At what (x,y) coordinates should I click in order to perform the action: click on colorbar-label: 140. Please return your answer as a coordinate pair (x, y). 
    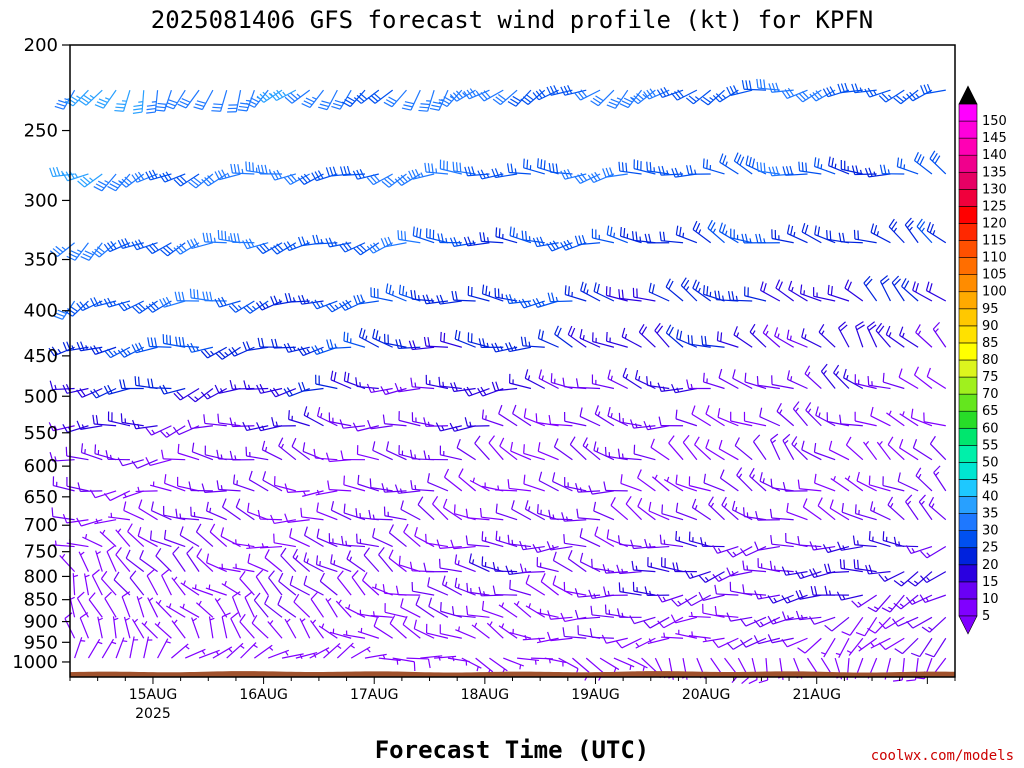
    Looking at the image, I should click on (994, 155).